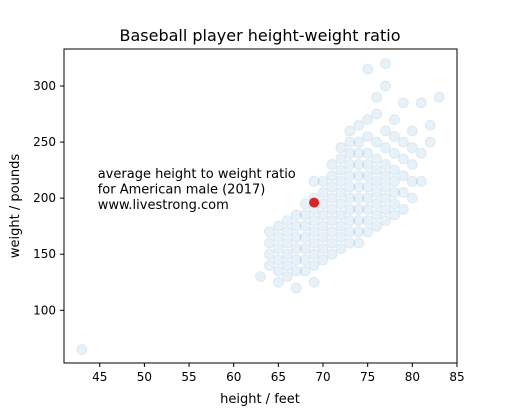 The width and height of the screenshot is (508, 408). I want to click on x-tick-label: 85, so click(456, 377).